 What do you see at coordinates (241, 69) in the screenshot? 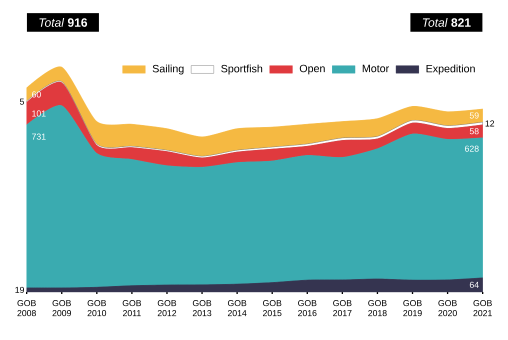
I see `legend-label: Sportfish` at bounding box center [241, 69].